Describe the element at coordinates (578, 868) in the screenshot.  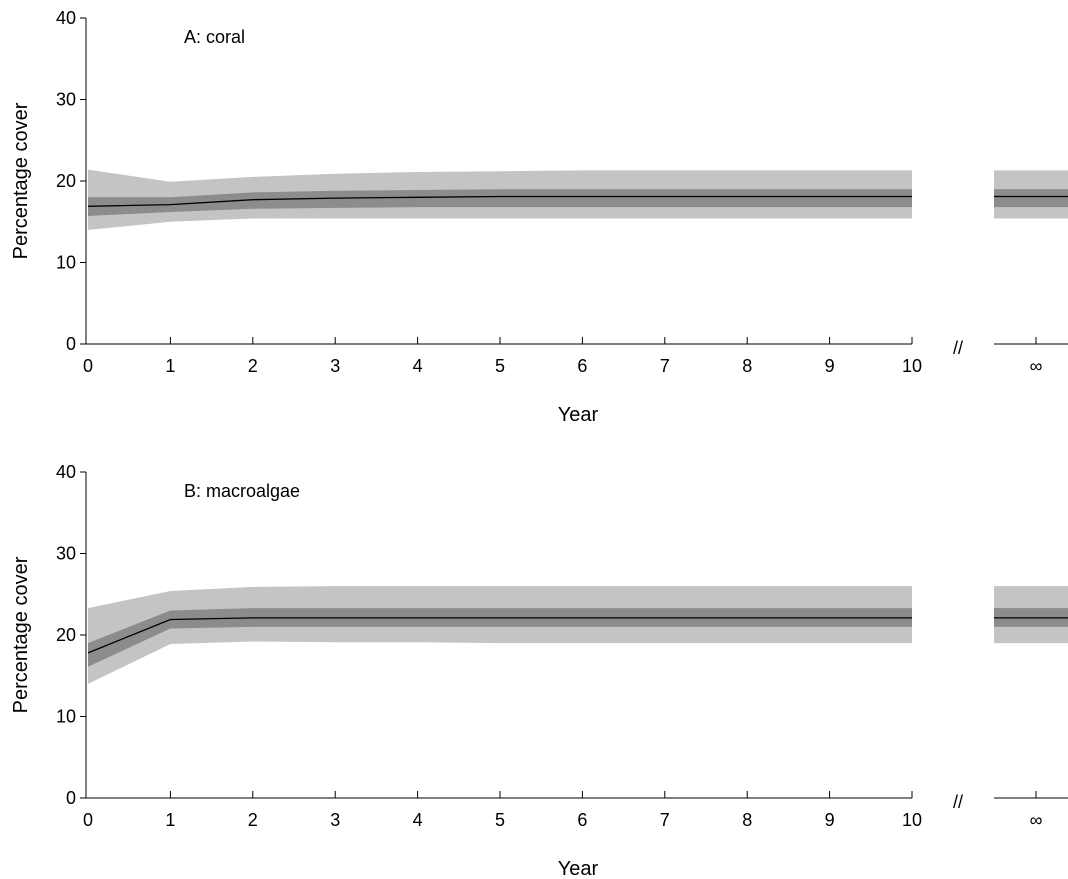
I see `macroalgae-x-axis-title: Year` at that location.